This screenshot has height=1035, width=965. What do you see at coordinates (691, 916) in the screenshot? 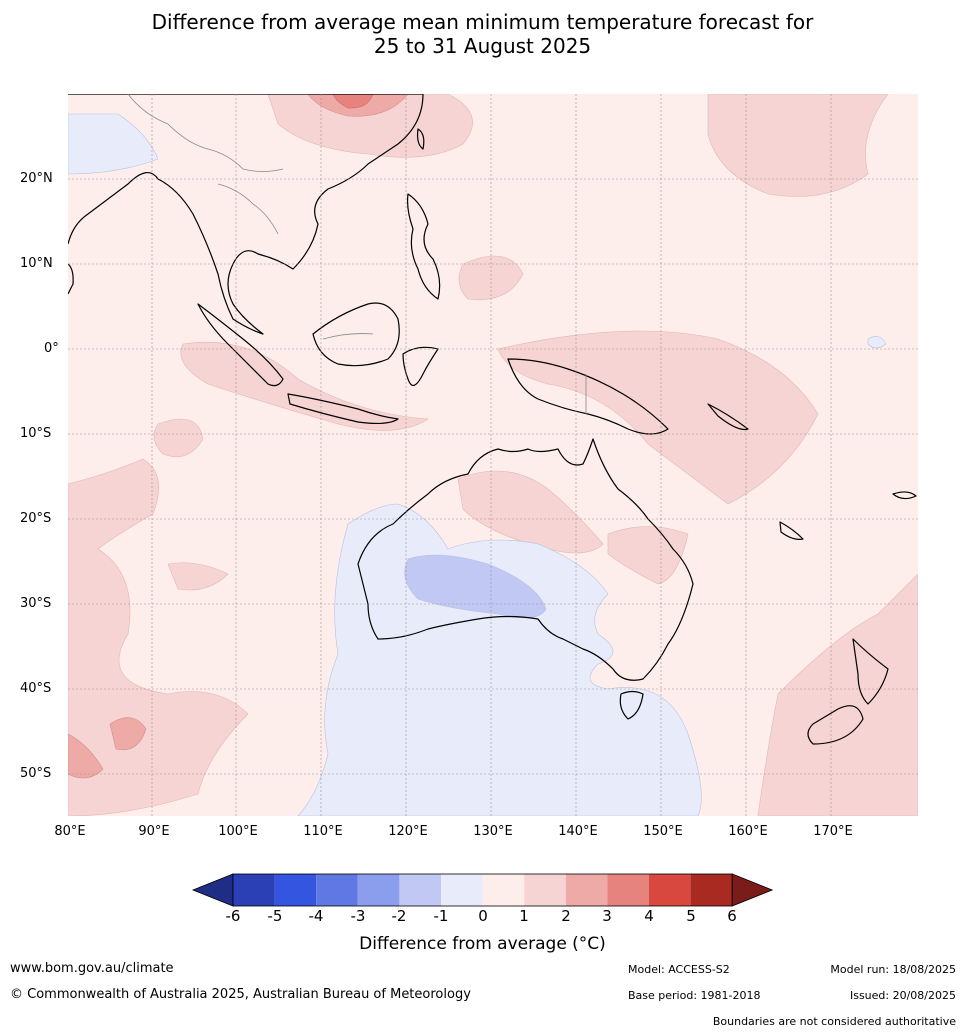
I see `colorbar-tick: 5` at bounding box center [691, 916].